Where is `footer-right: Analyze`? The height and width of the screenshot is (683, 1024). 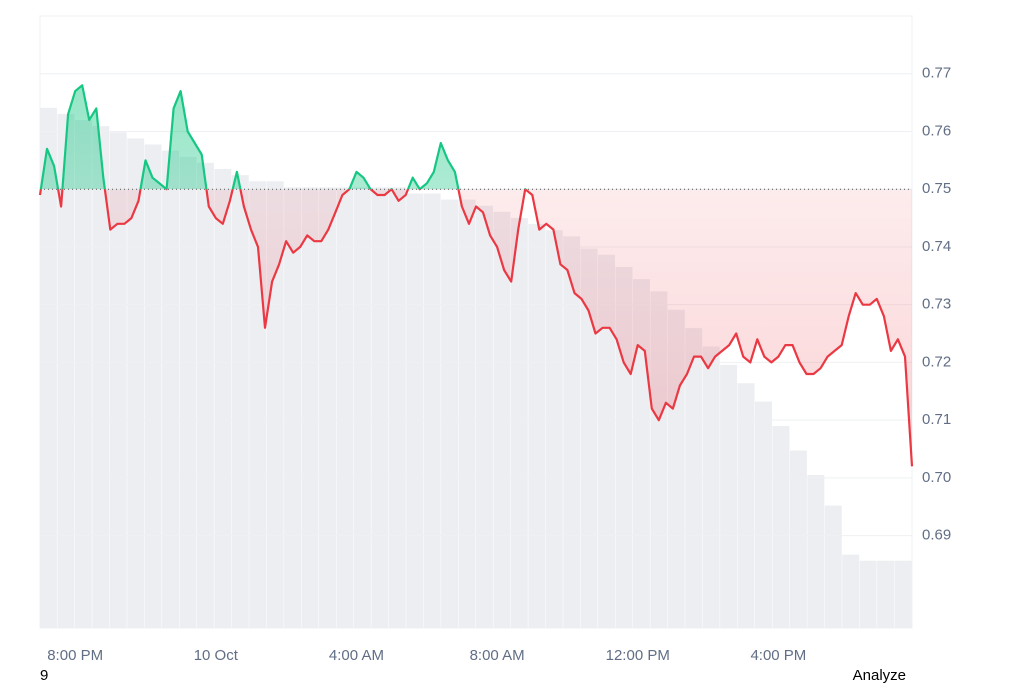 footer-right: Analyze is located at coordinates (879, 675).